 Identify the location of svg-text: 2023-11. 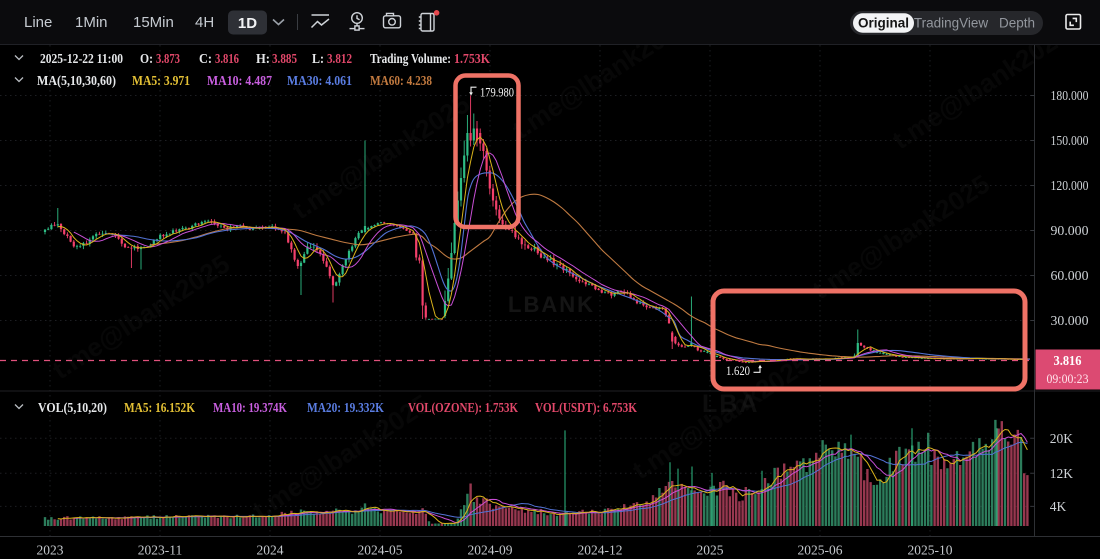
(160, 550).